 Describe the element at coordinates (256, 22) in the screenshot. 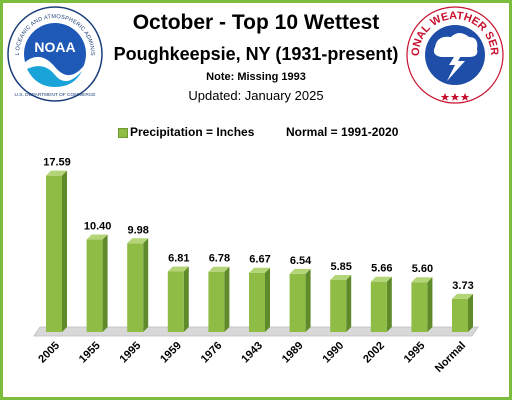

I see `chart-title: October - Top 10 Wettest` at that location.